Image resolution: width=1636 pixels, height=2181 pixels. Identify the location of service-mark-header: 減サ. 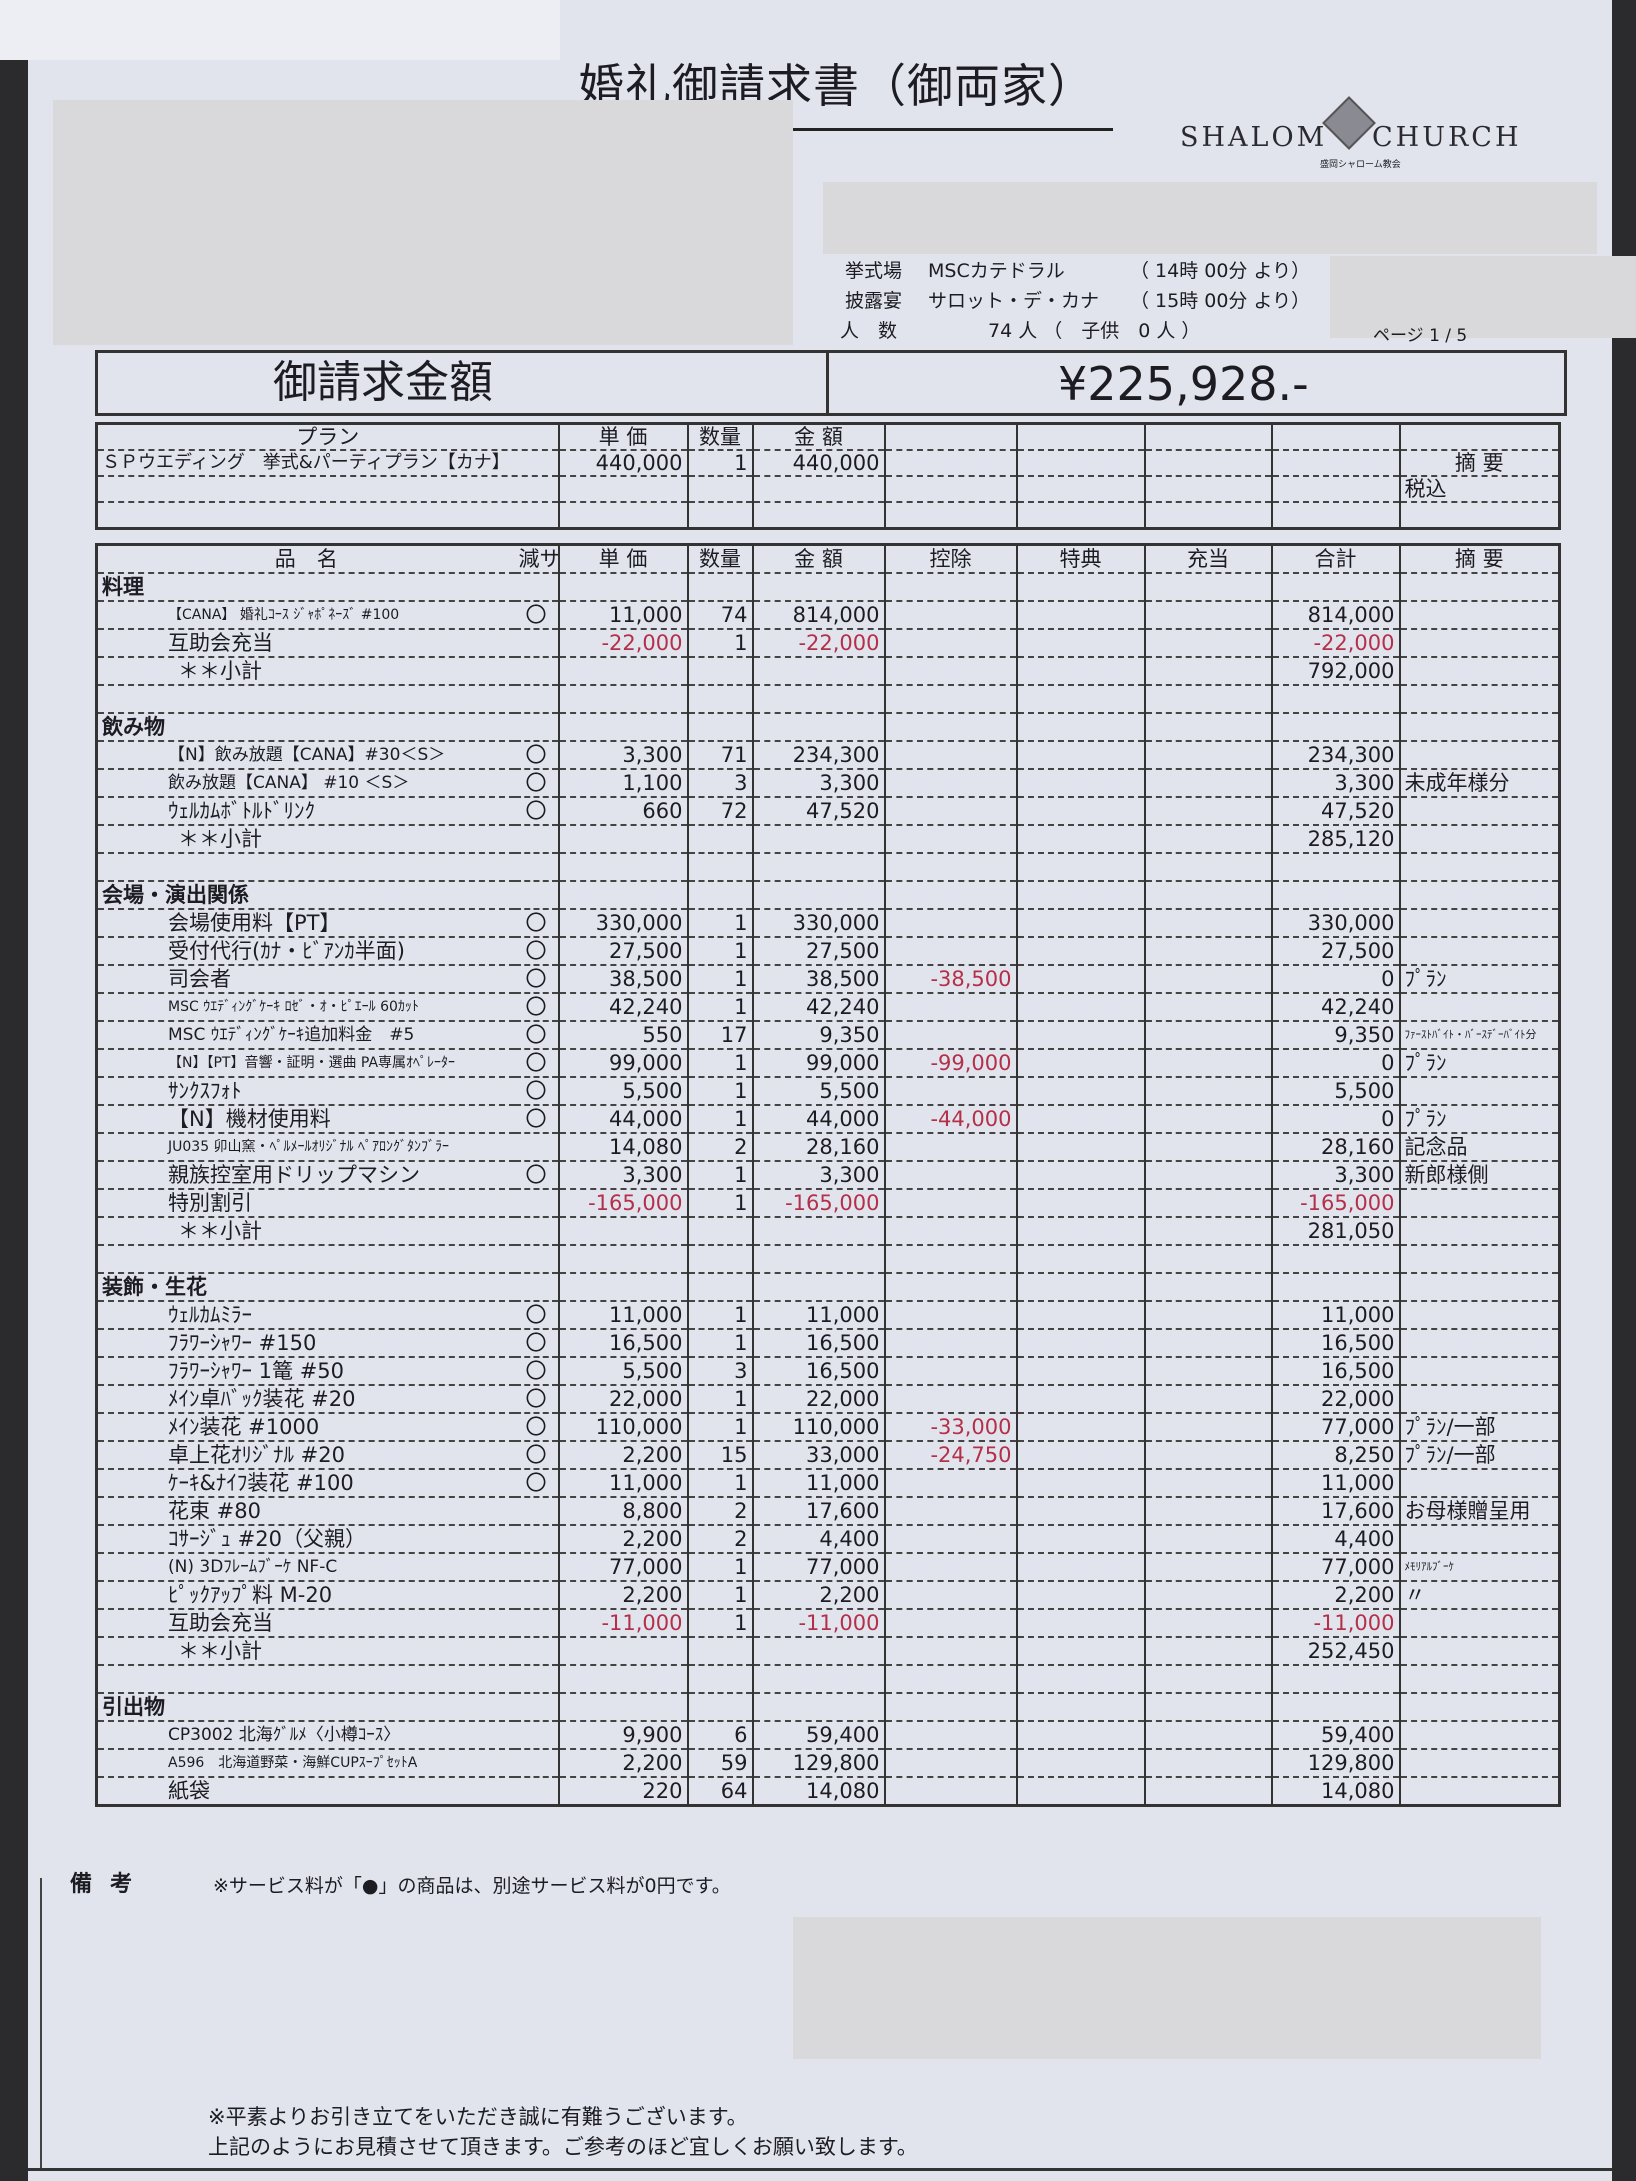
(536, 559).